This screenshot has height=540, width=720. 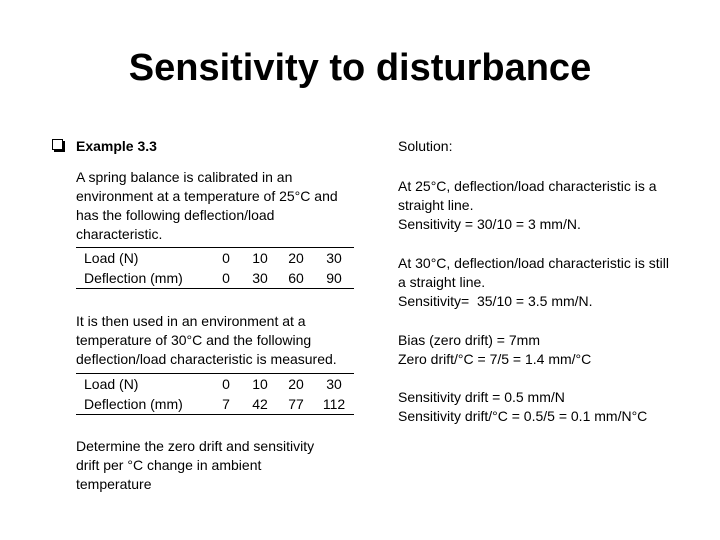 What do you see at coordinates (195, 446) in the screenshot?
I see `example-text: Determine the zero drift and sensitivity` at bounding box center [195, 446].